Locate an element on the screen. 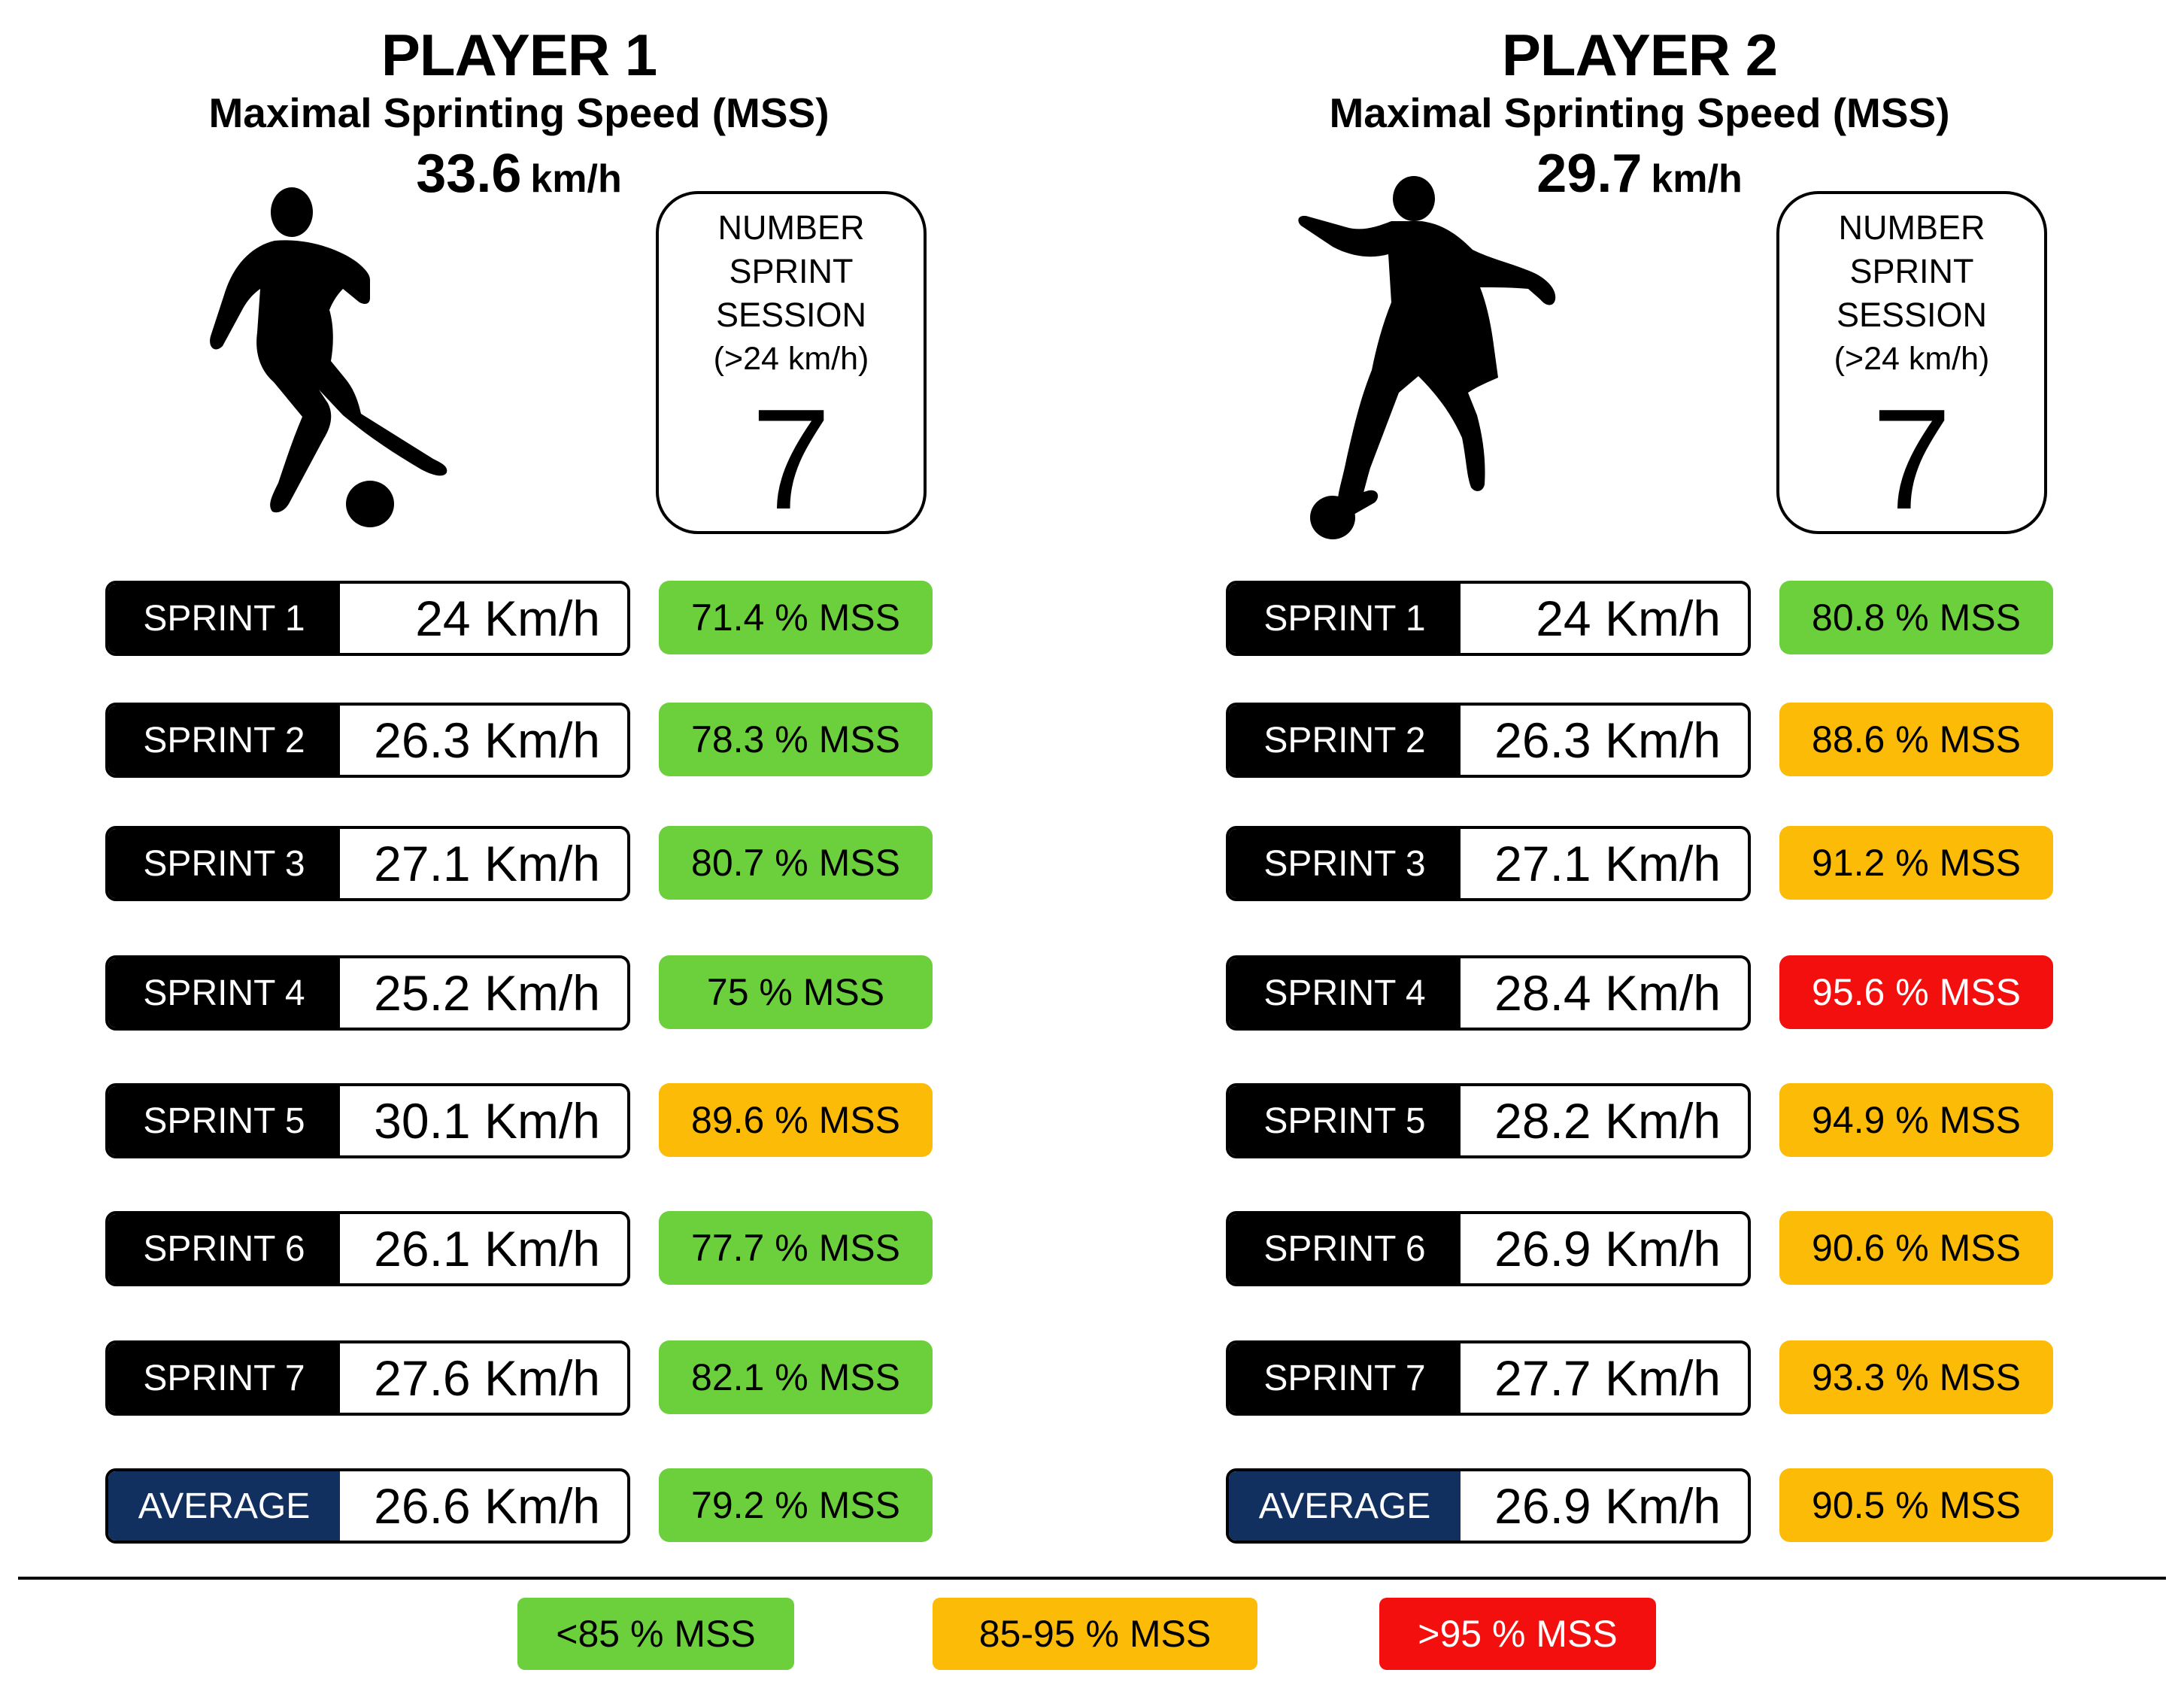 The height and width of the screenshot is (1694, 2184). sprint-row: SPRINT 2 26.3 Km/h 78.3 % MSS is located at coordinates (519, 740).